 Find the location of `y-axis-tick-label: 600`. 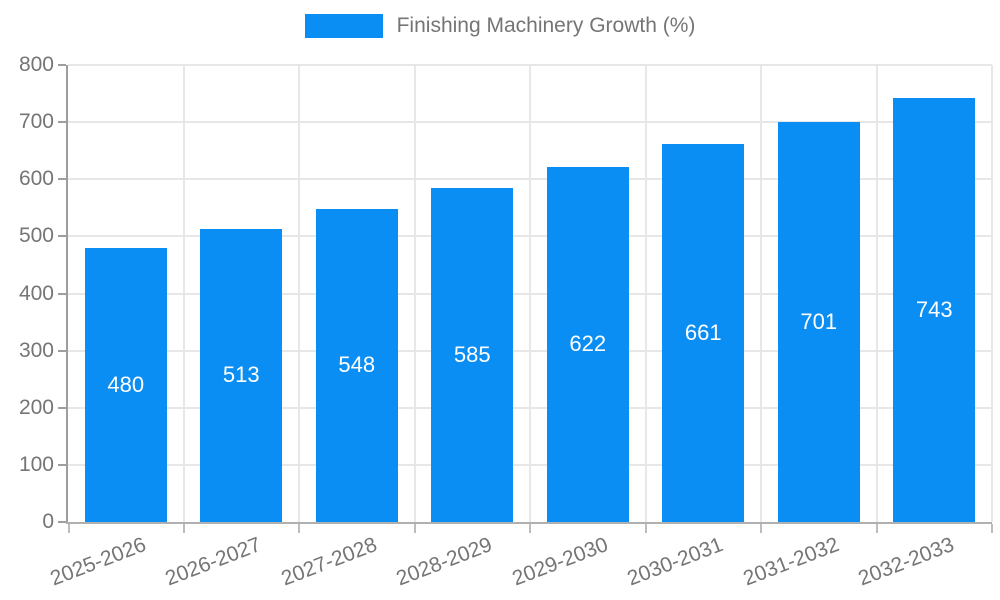

y-axis-tick-label: 600 is located at coordinates (36, 179).